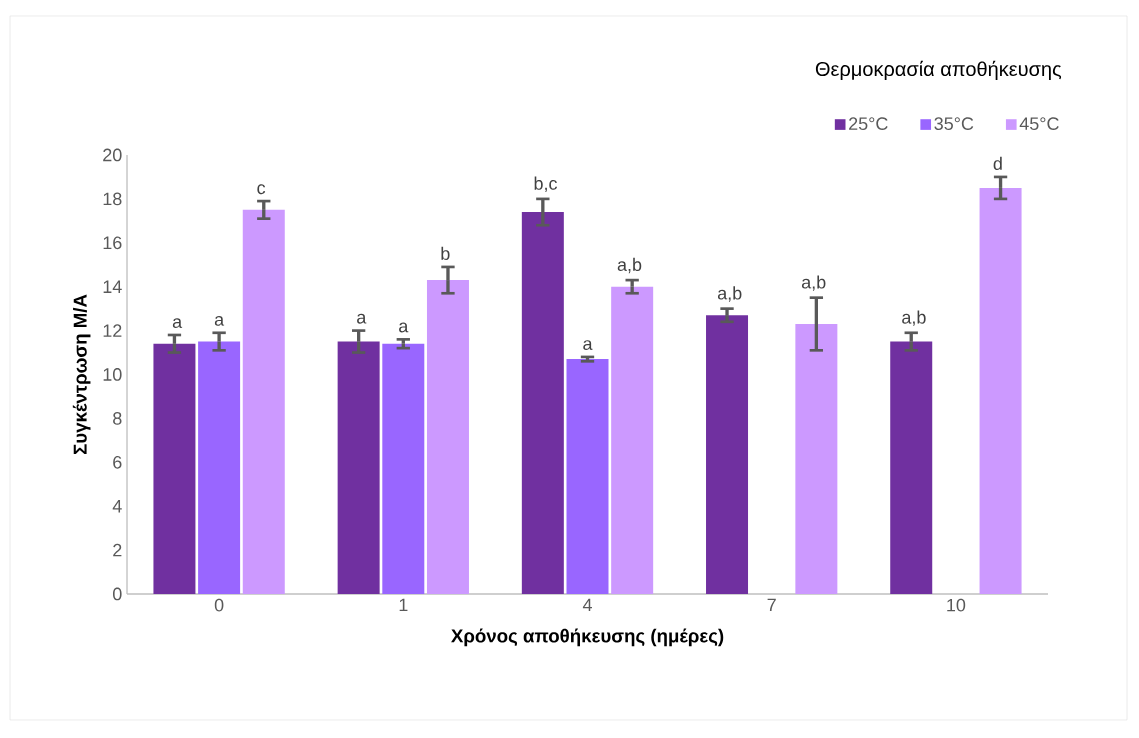  What do you see at coordinates (771, 605) in the screenshot?
I see `x-tick-label: 7` at bounding box center [771, 605].